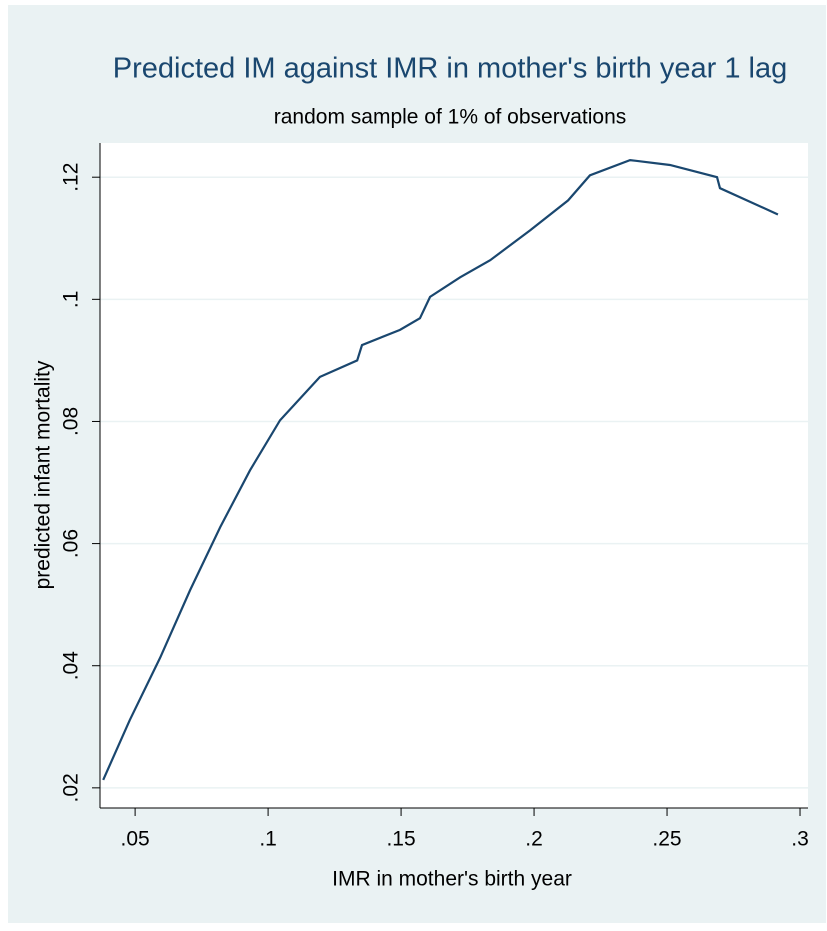 The image size is (827, 931). What do you see at coordinates (534, 839) in the screenshot?
I see `x-tick-label: .2` at bounding box center [534, 839].